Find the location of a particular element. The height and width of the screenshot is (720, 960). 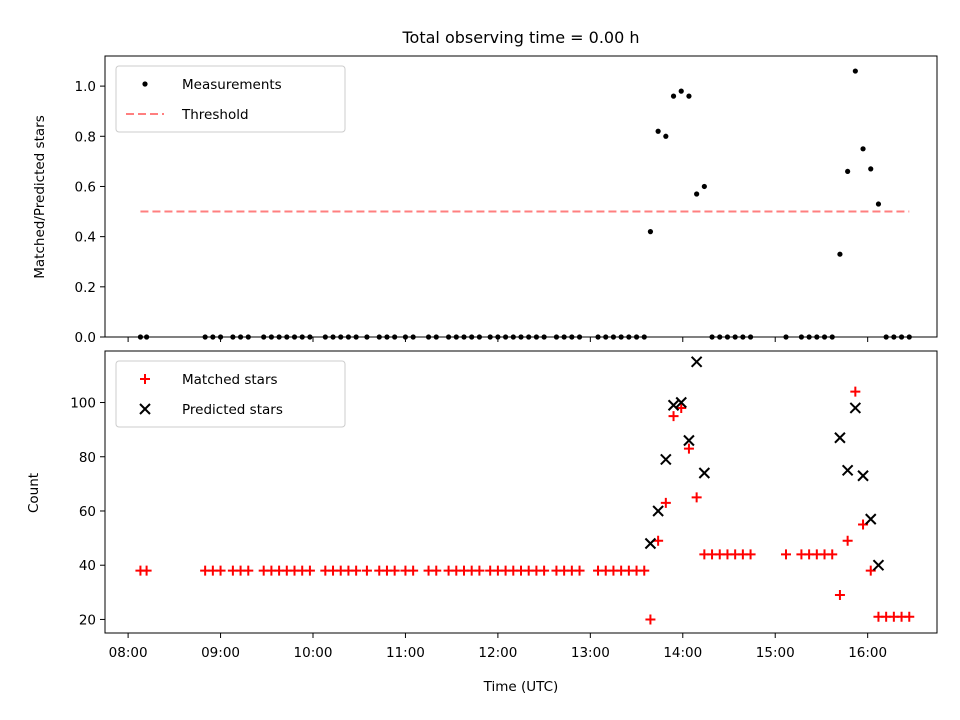

legend-label: Matched stars is located at coordinates (230, 380).